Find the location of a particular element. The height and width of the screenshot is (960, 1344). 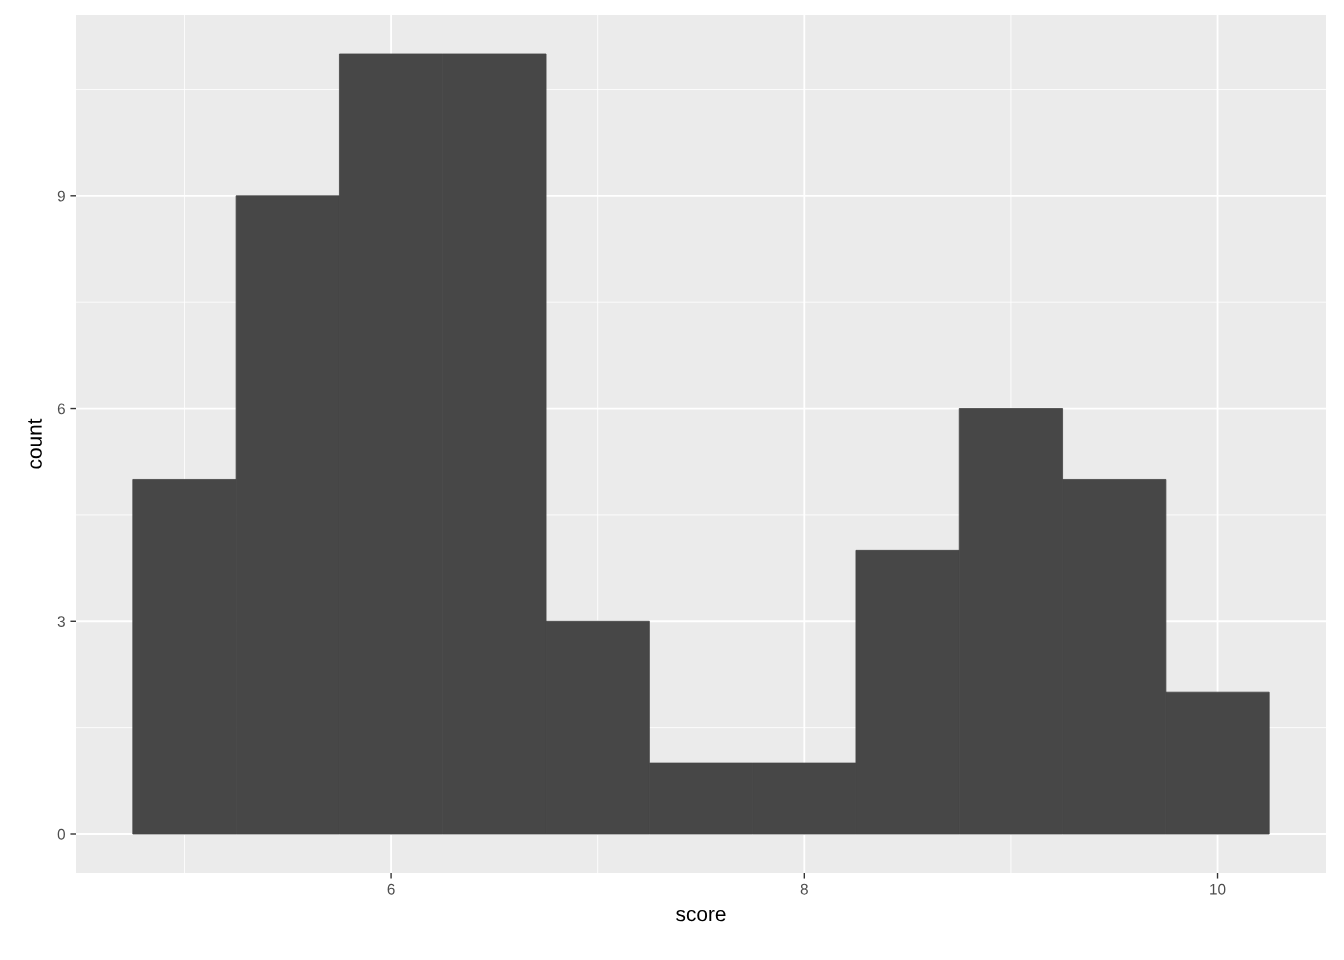

y-tick-label: 6 is located at coordinates (61, 409).